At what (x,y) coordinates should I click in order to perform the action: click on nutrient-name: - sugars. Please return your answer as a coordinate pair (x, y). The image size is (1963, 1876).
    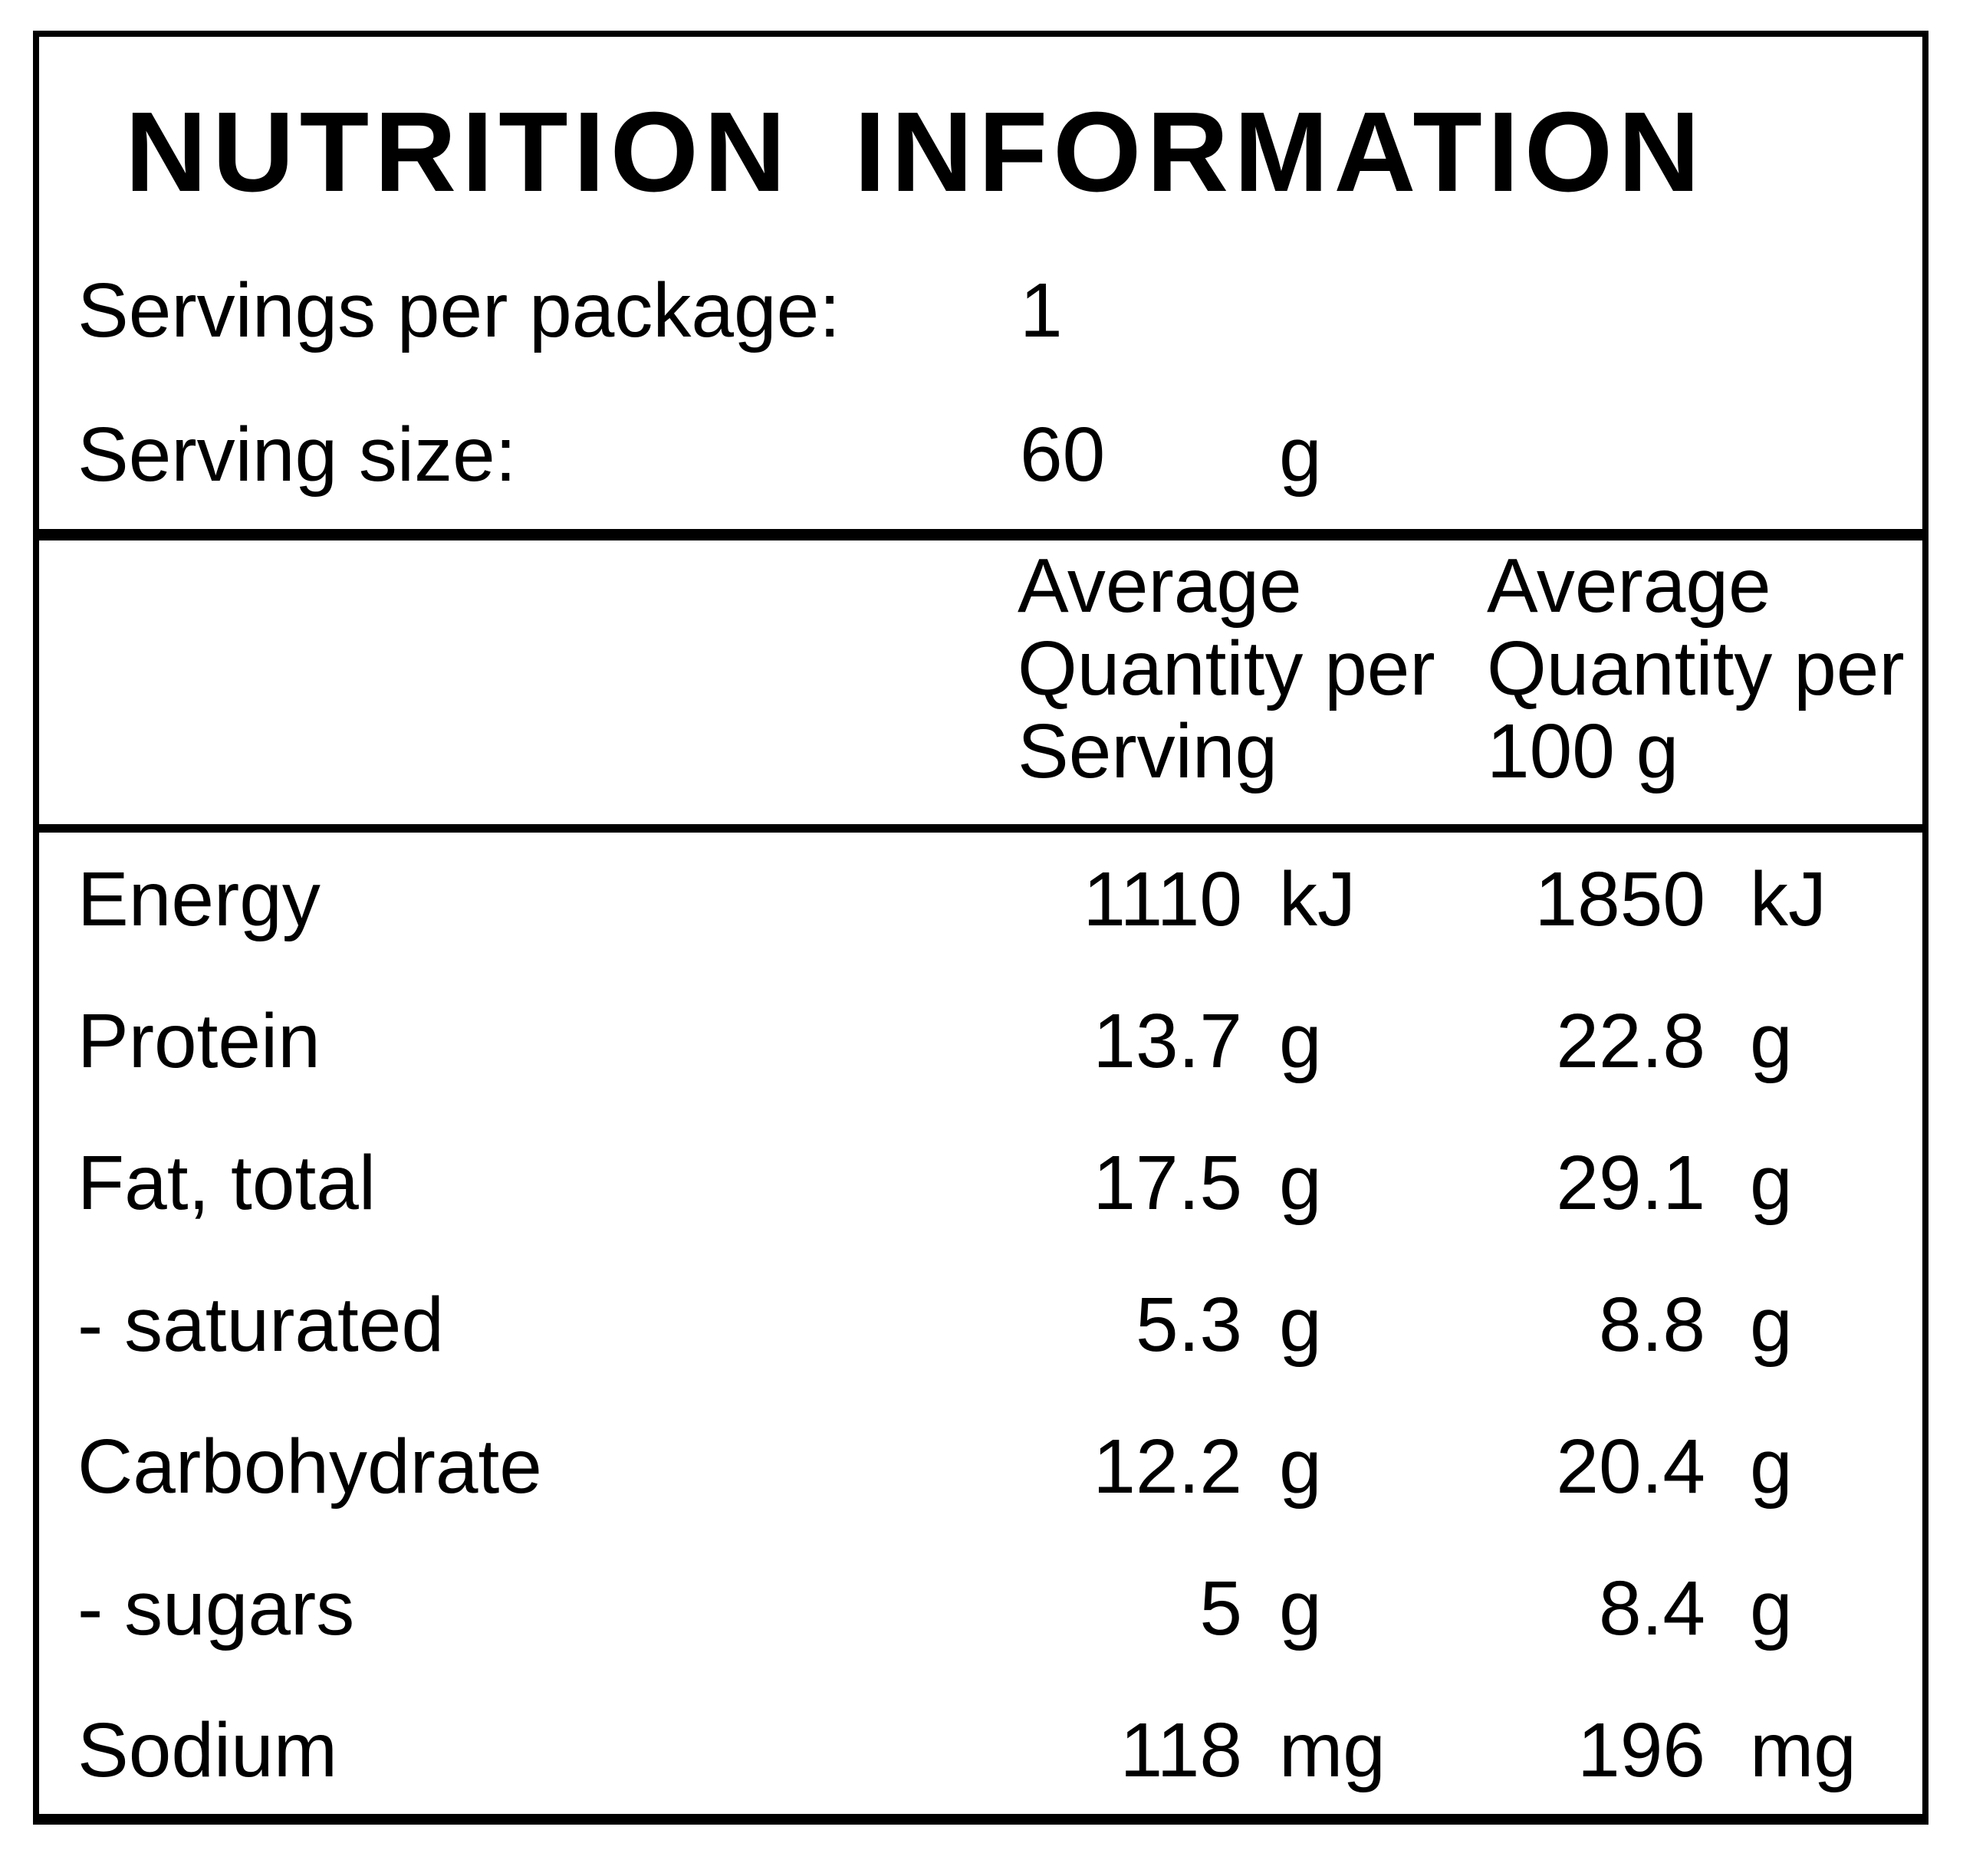
    Looking at the image, I should click on (216, 1608).